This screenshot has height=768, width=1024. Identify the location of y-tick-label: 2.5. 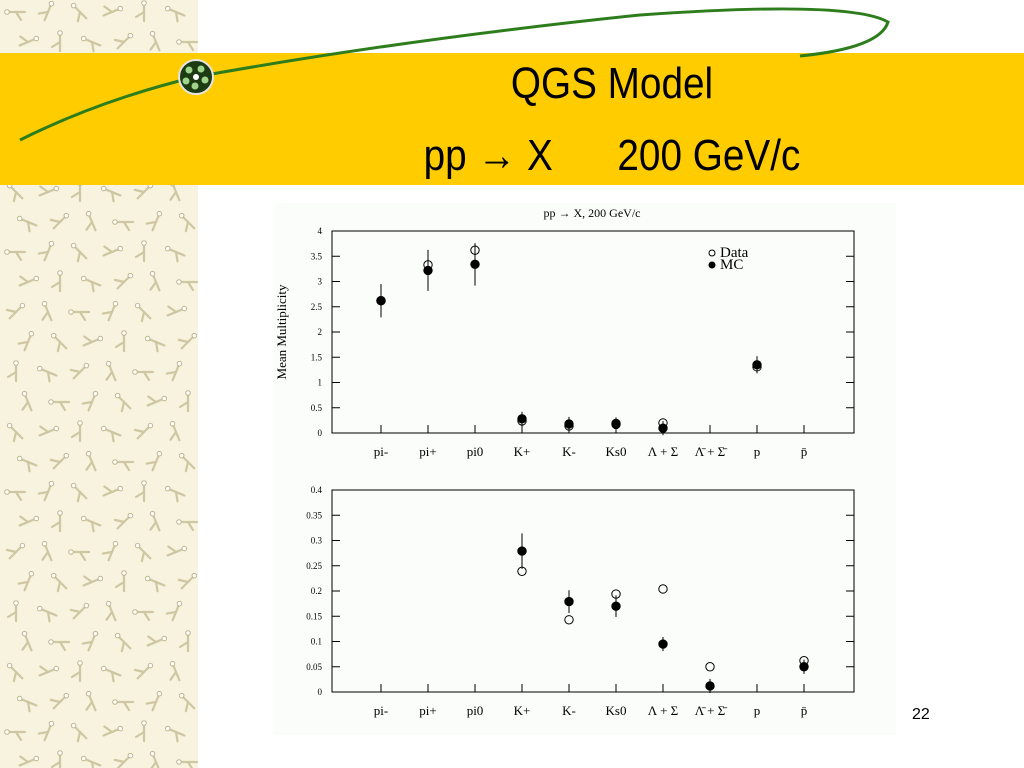
(317, 307).